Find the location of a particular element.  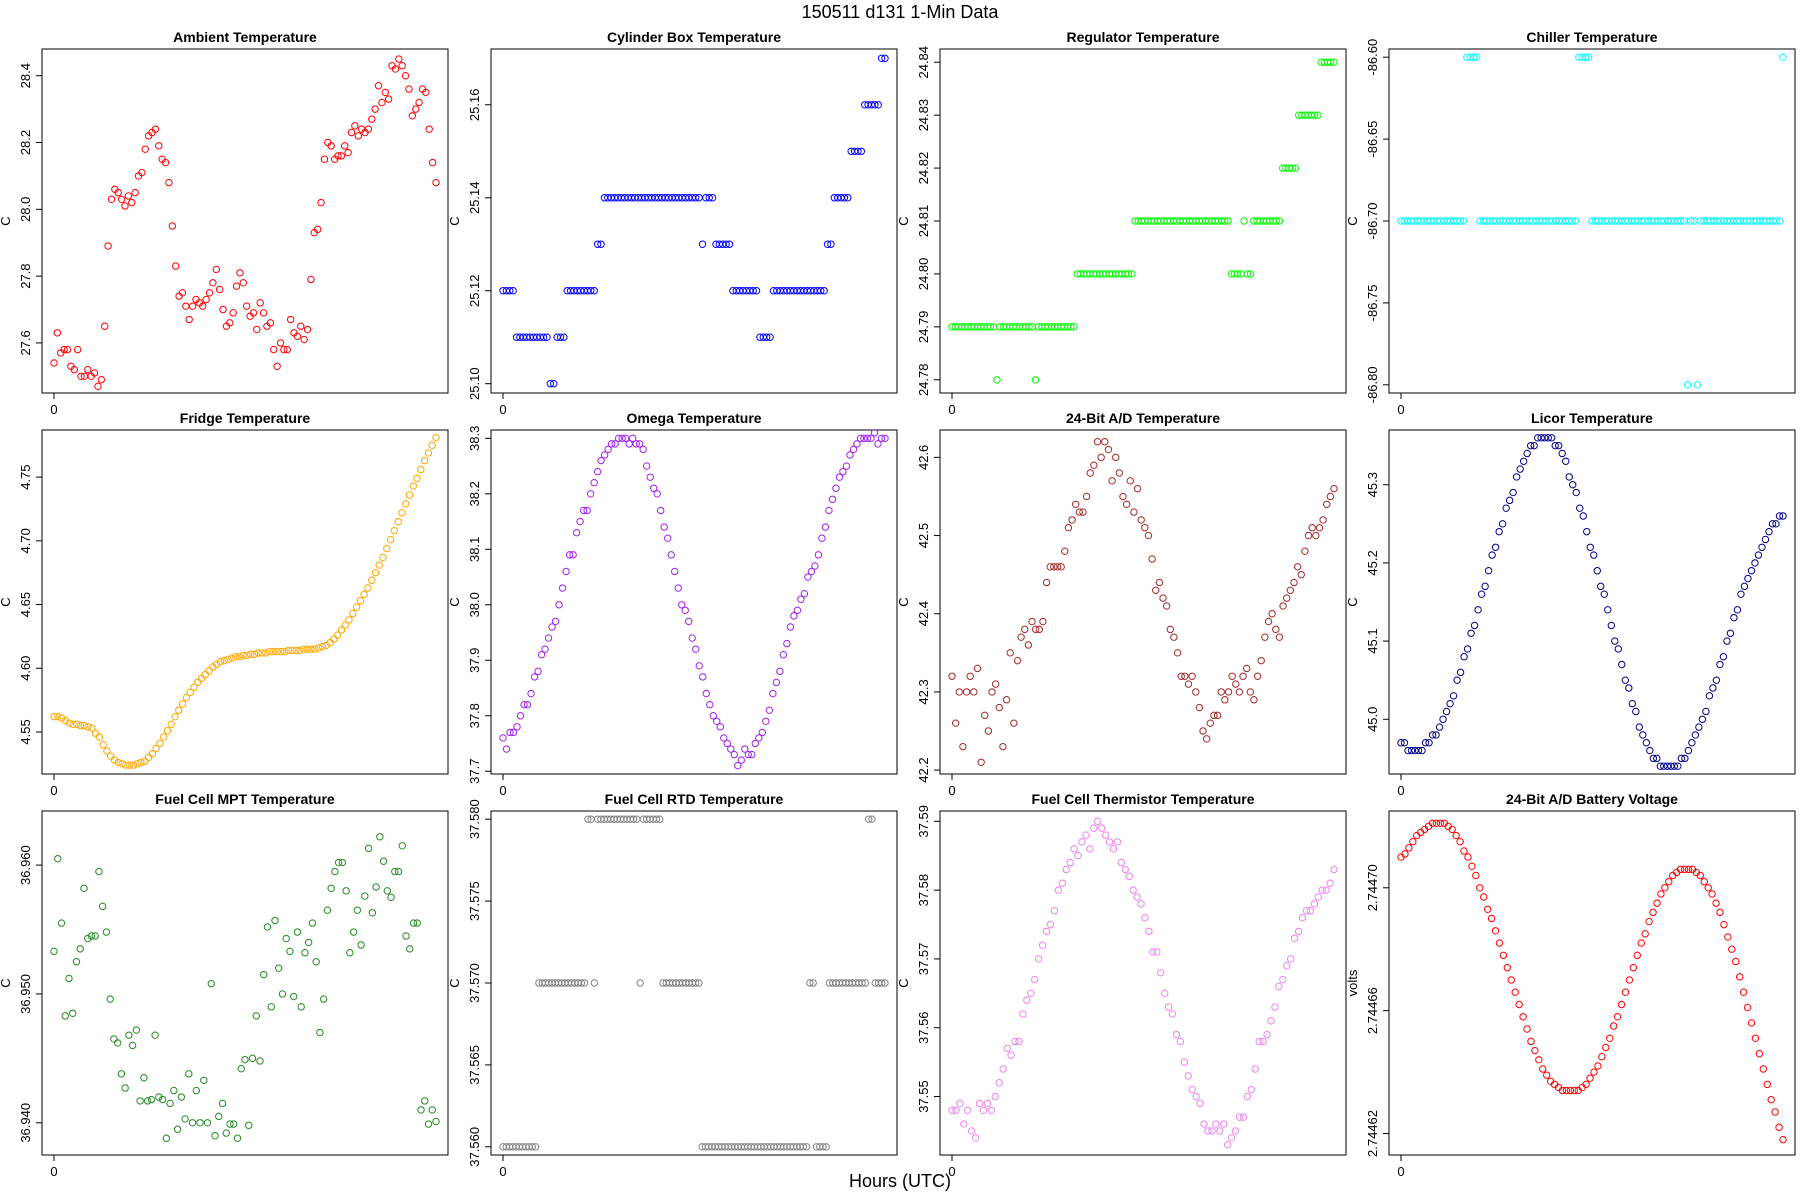

y-tick-label: 37.59 is located at coordinates (923, 821).